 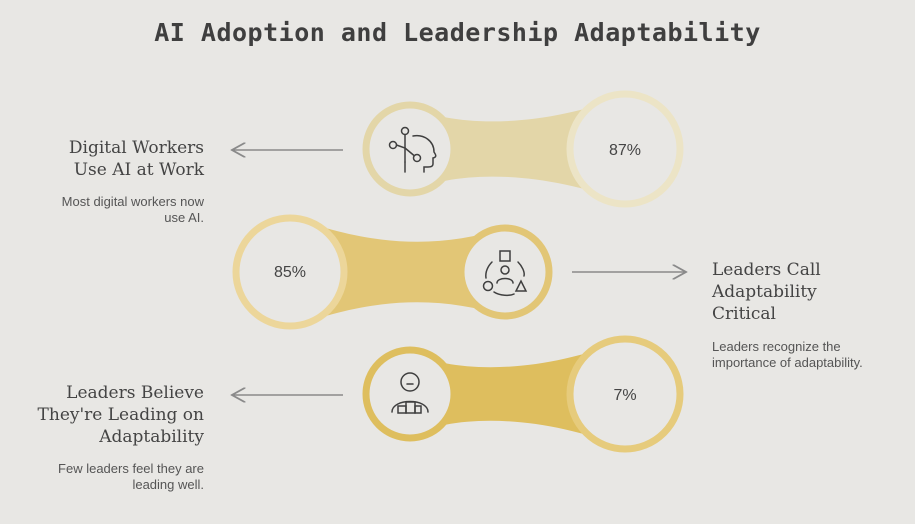 I want to click on row-1-heading-line: Use AI at Work, so click(x=138, y=170).